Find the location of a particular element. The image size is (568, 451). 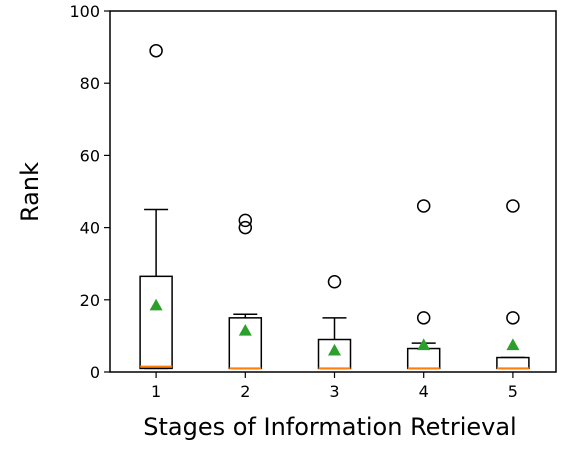

x-tick-label: 2 is located at coordinates (245, 391).